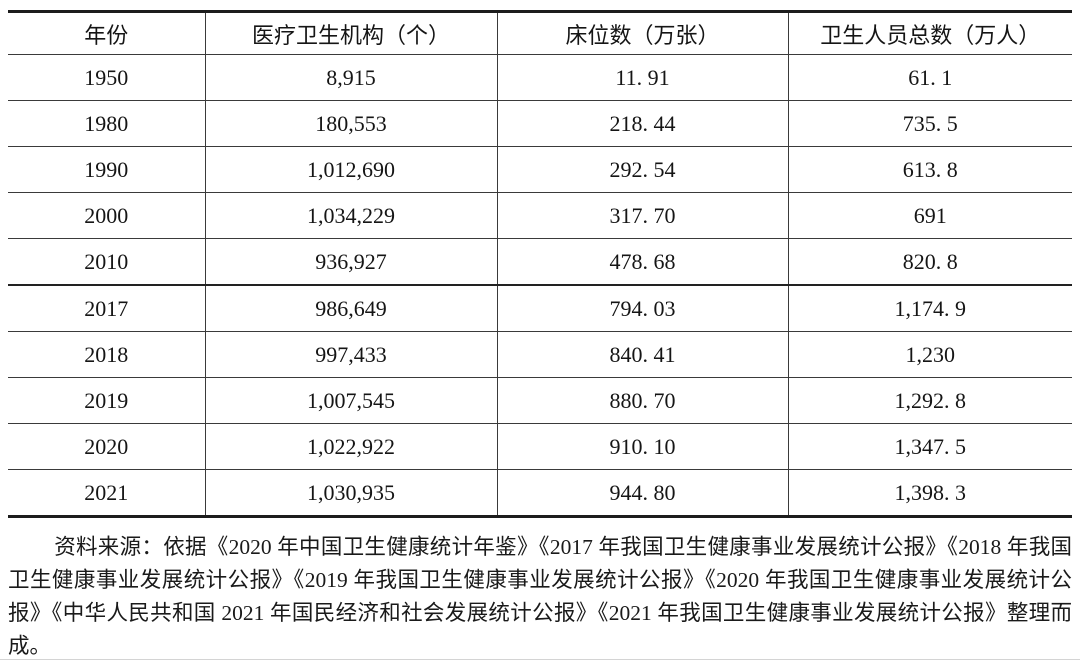 The height and width of the screenshot is (660, 1080). What do you see at coordinates (642, 33) in the screenshot?
I see `col-header-beds: 床位数（万张）` at bounding box center [642, 33].